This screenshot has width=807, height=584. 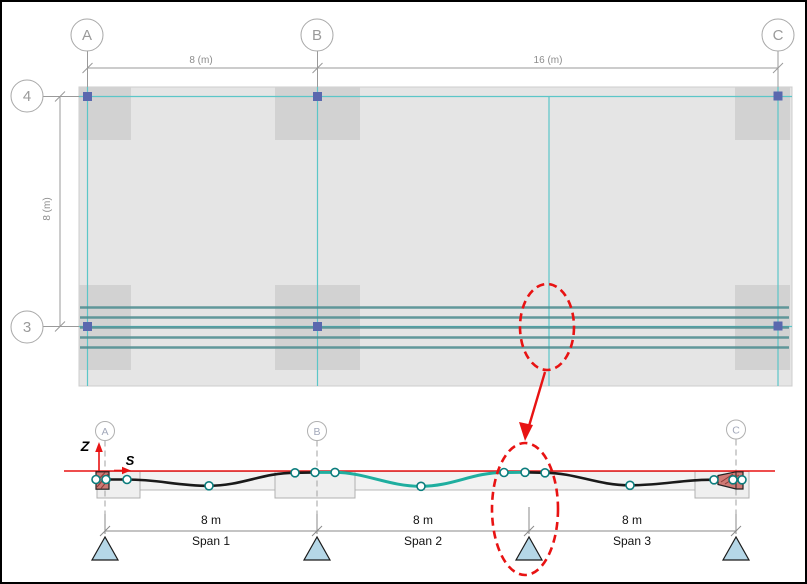 I want to click on grid-bubble-a, so click(x=87, y=35).